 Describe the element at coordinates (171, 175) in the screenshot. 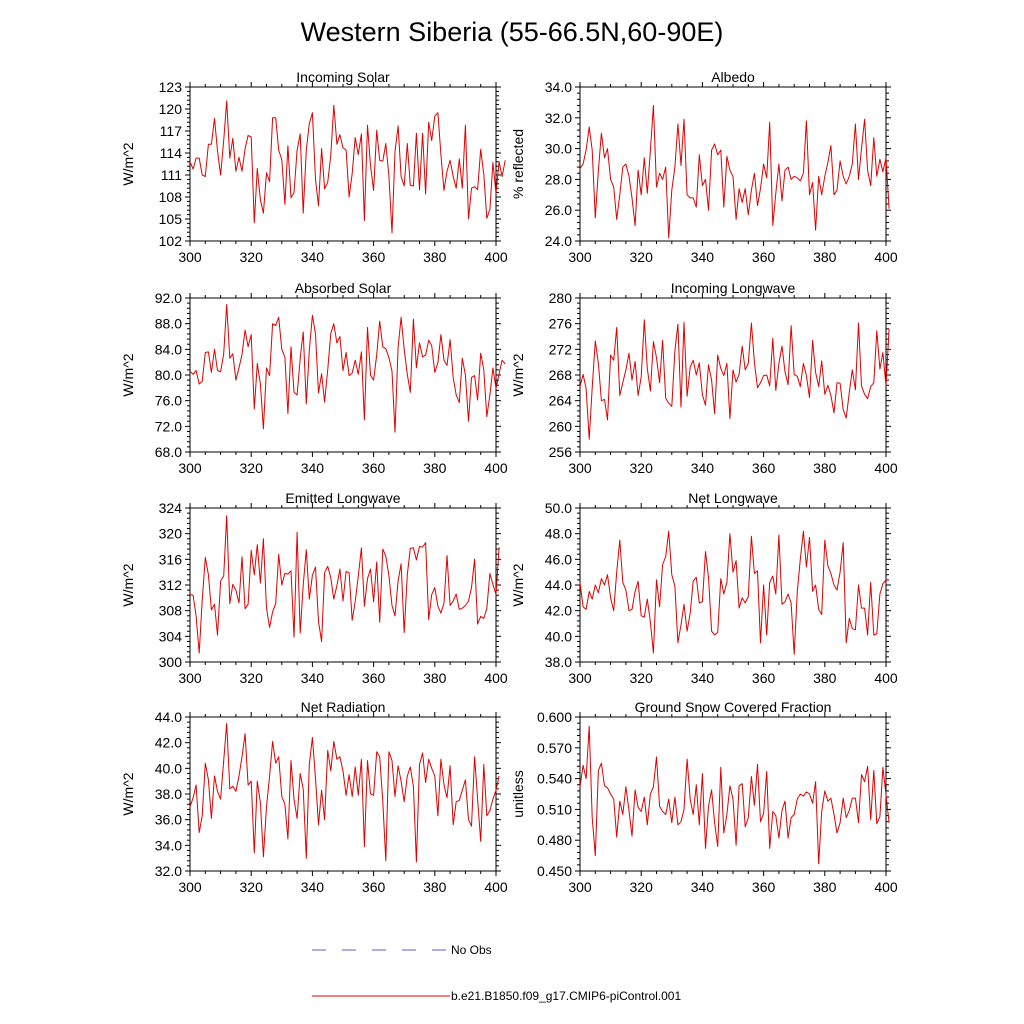

I see `y-tick-label: 111` at that location.